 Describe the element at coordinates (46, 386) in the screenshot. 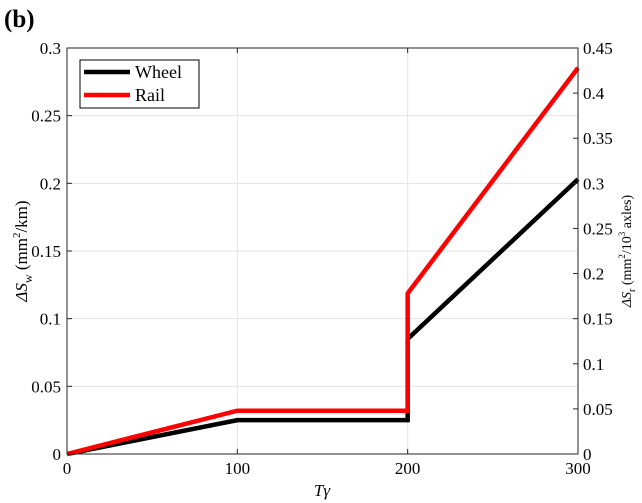

I see `y-left-tick-label: 0.05` at that location.